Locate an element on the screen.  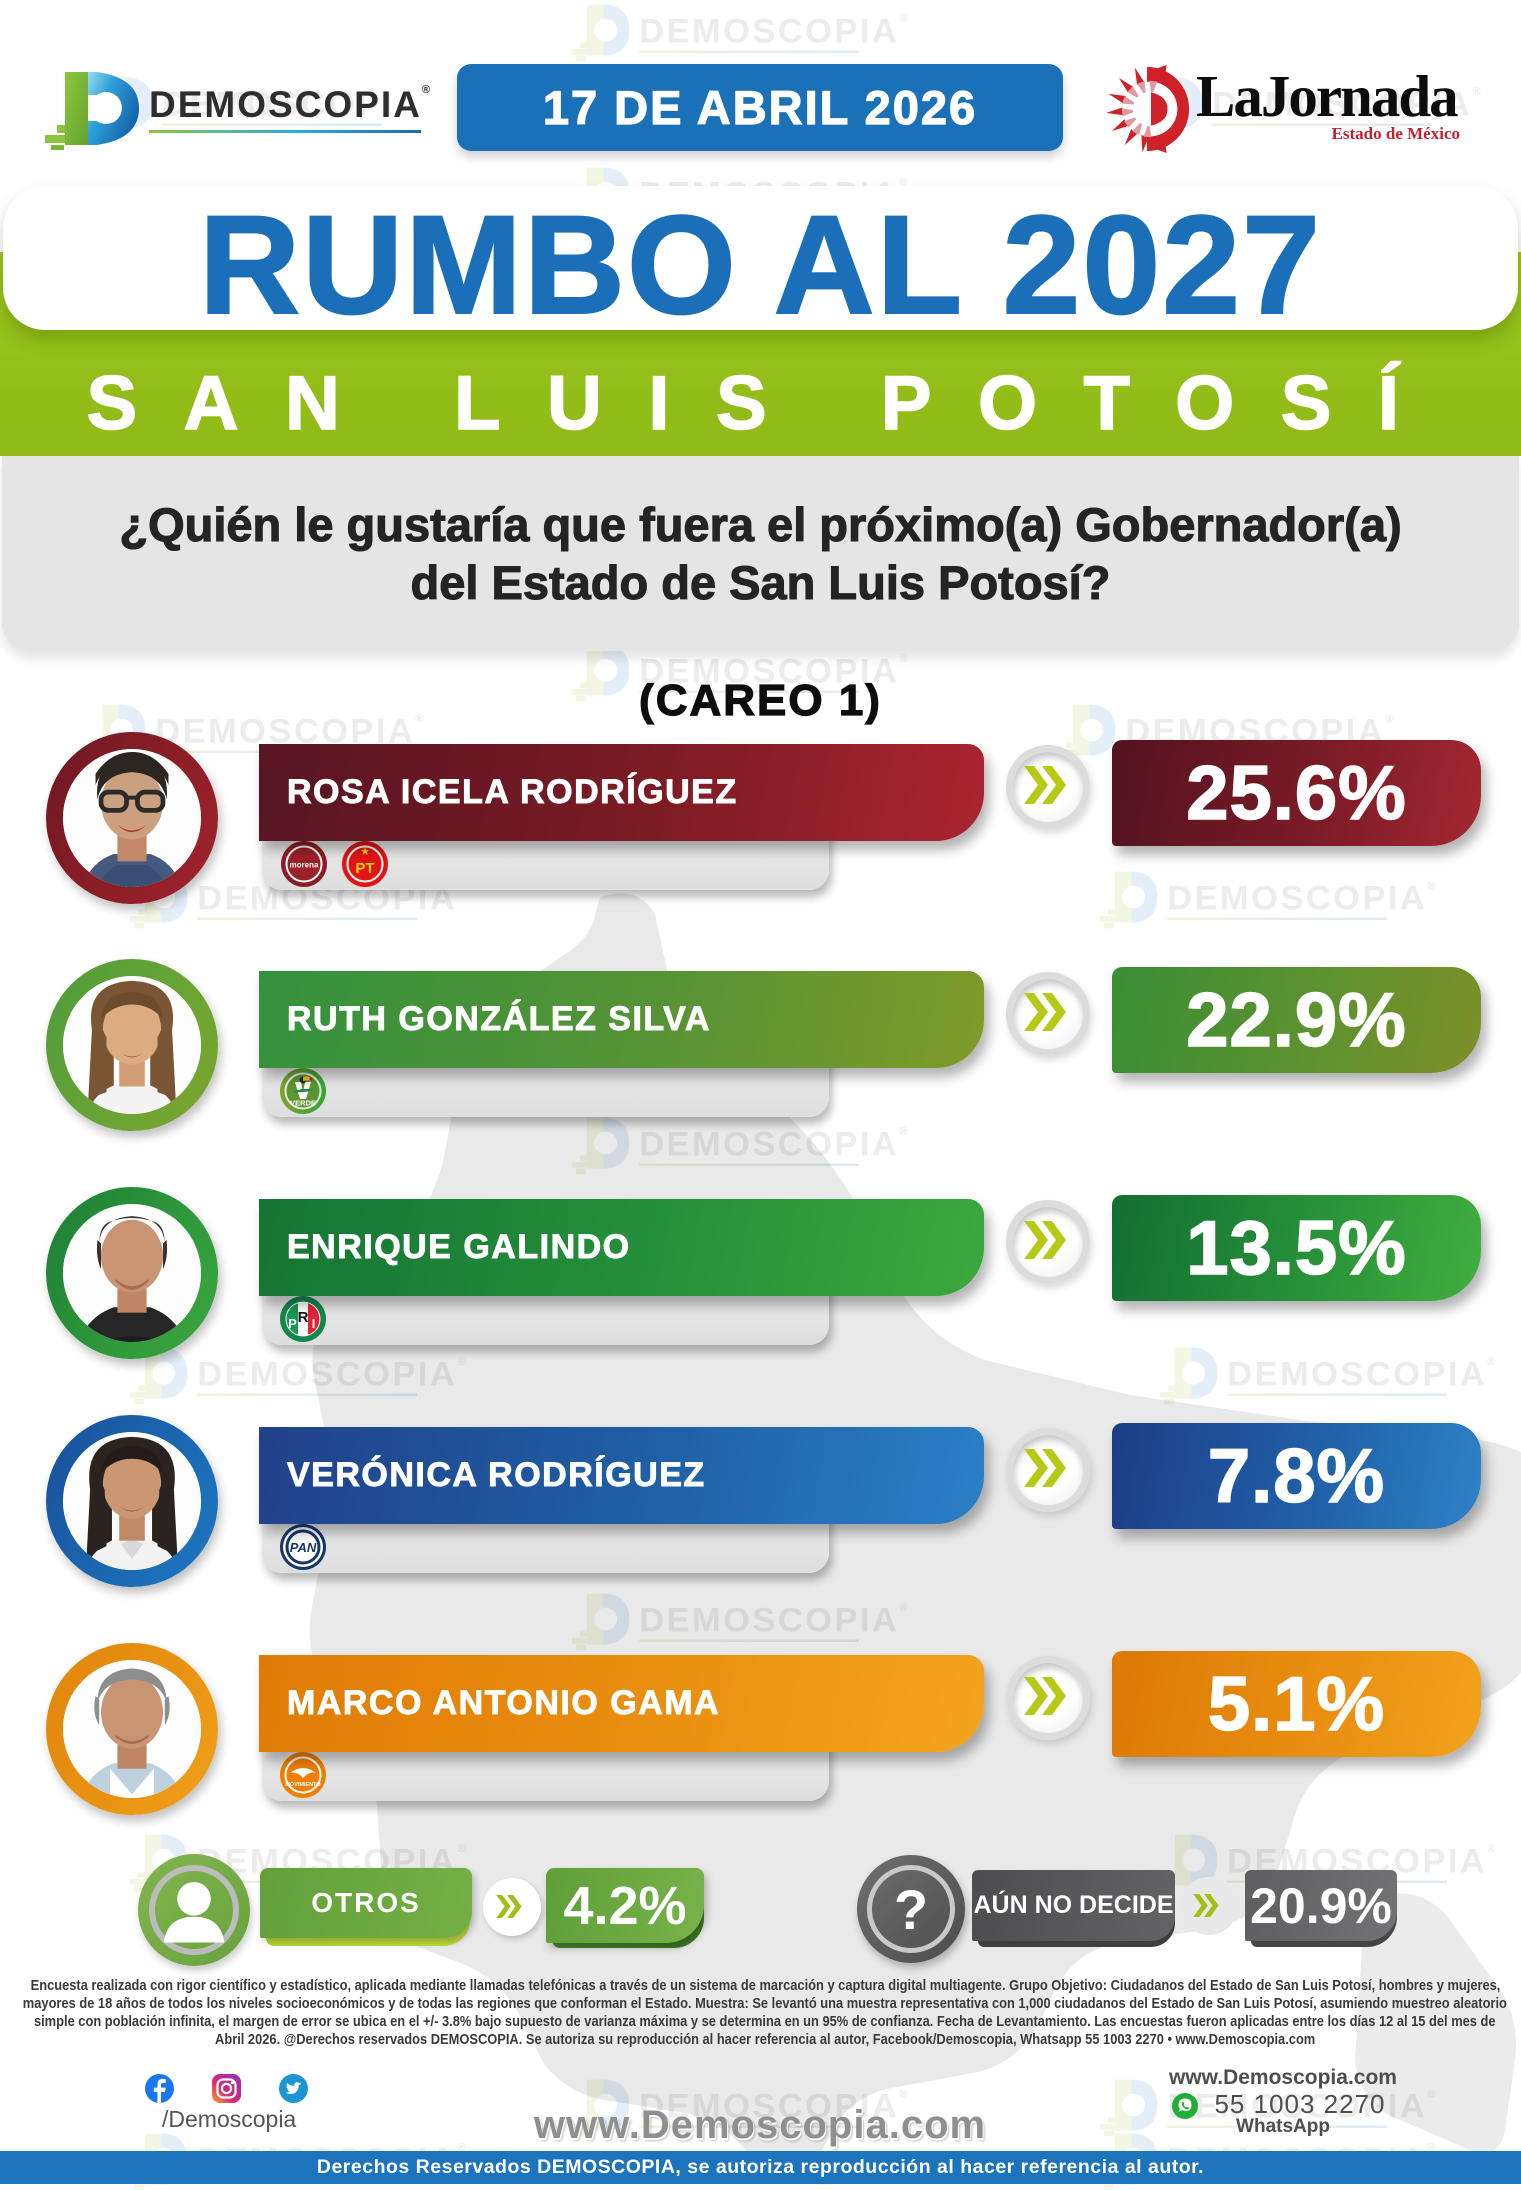
svg-text: VERDE is located at coordinates (303, 1103).